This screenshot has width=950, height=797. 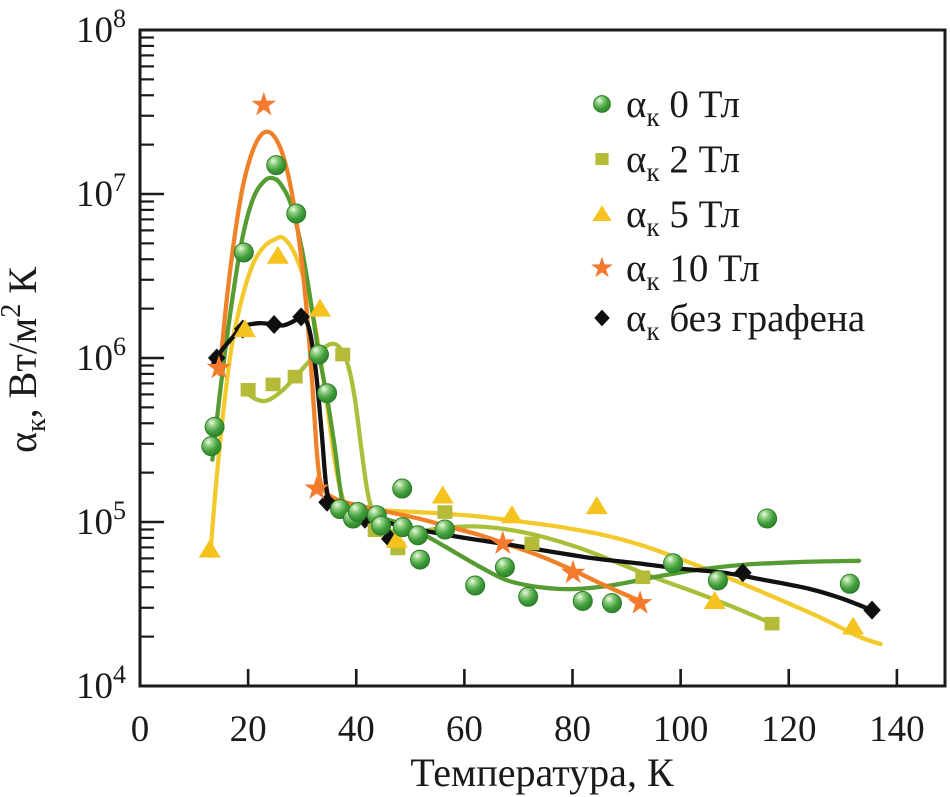 What do you see at coordinates (692, 271) in the screenshot?
I see `legend-label: αк 10 Тл` at bounding box center [692, 271].